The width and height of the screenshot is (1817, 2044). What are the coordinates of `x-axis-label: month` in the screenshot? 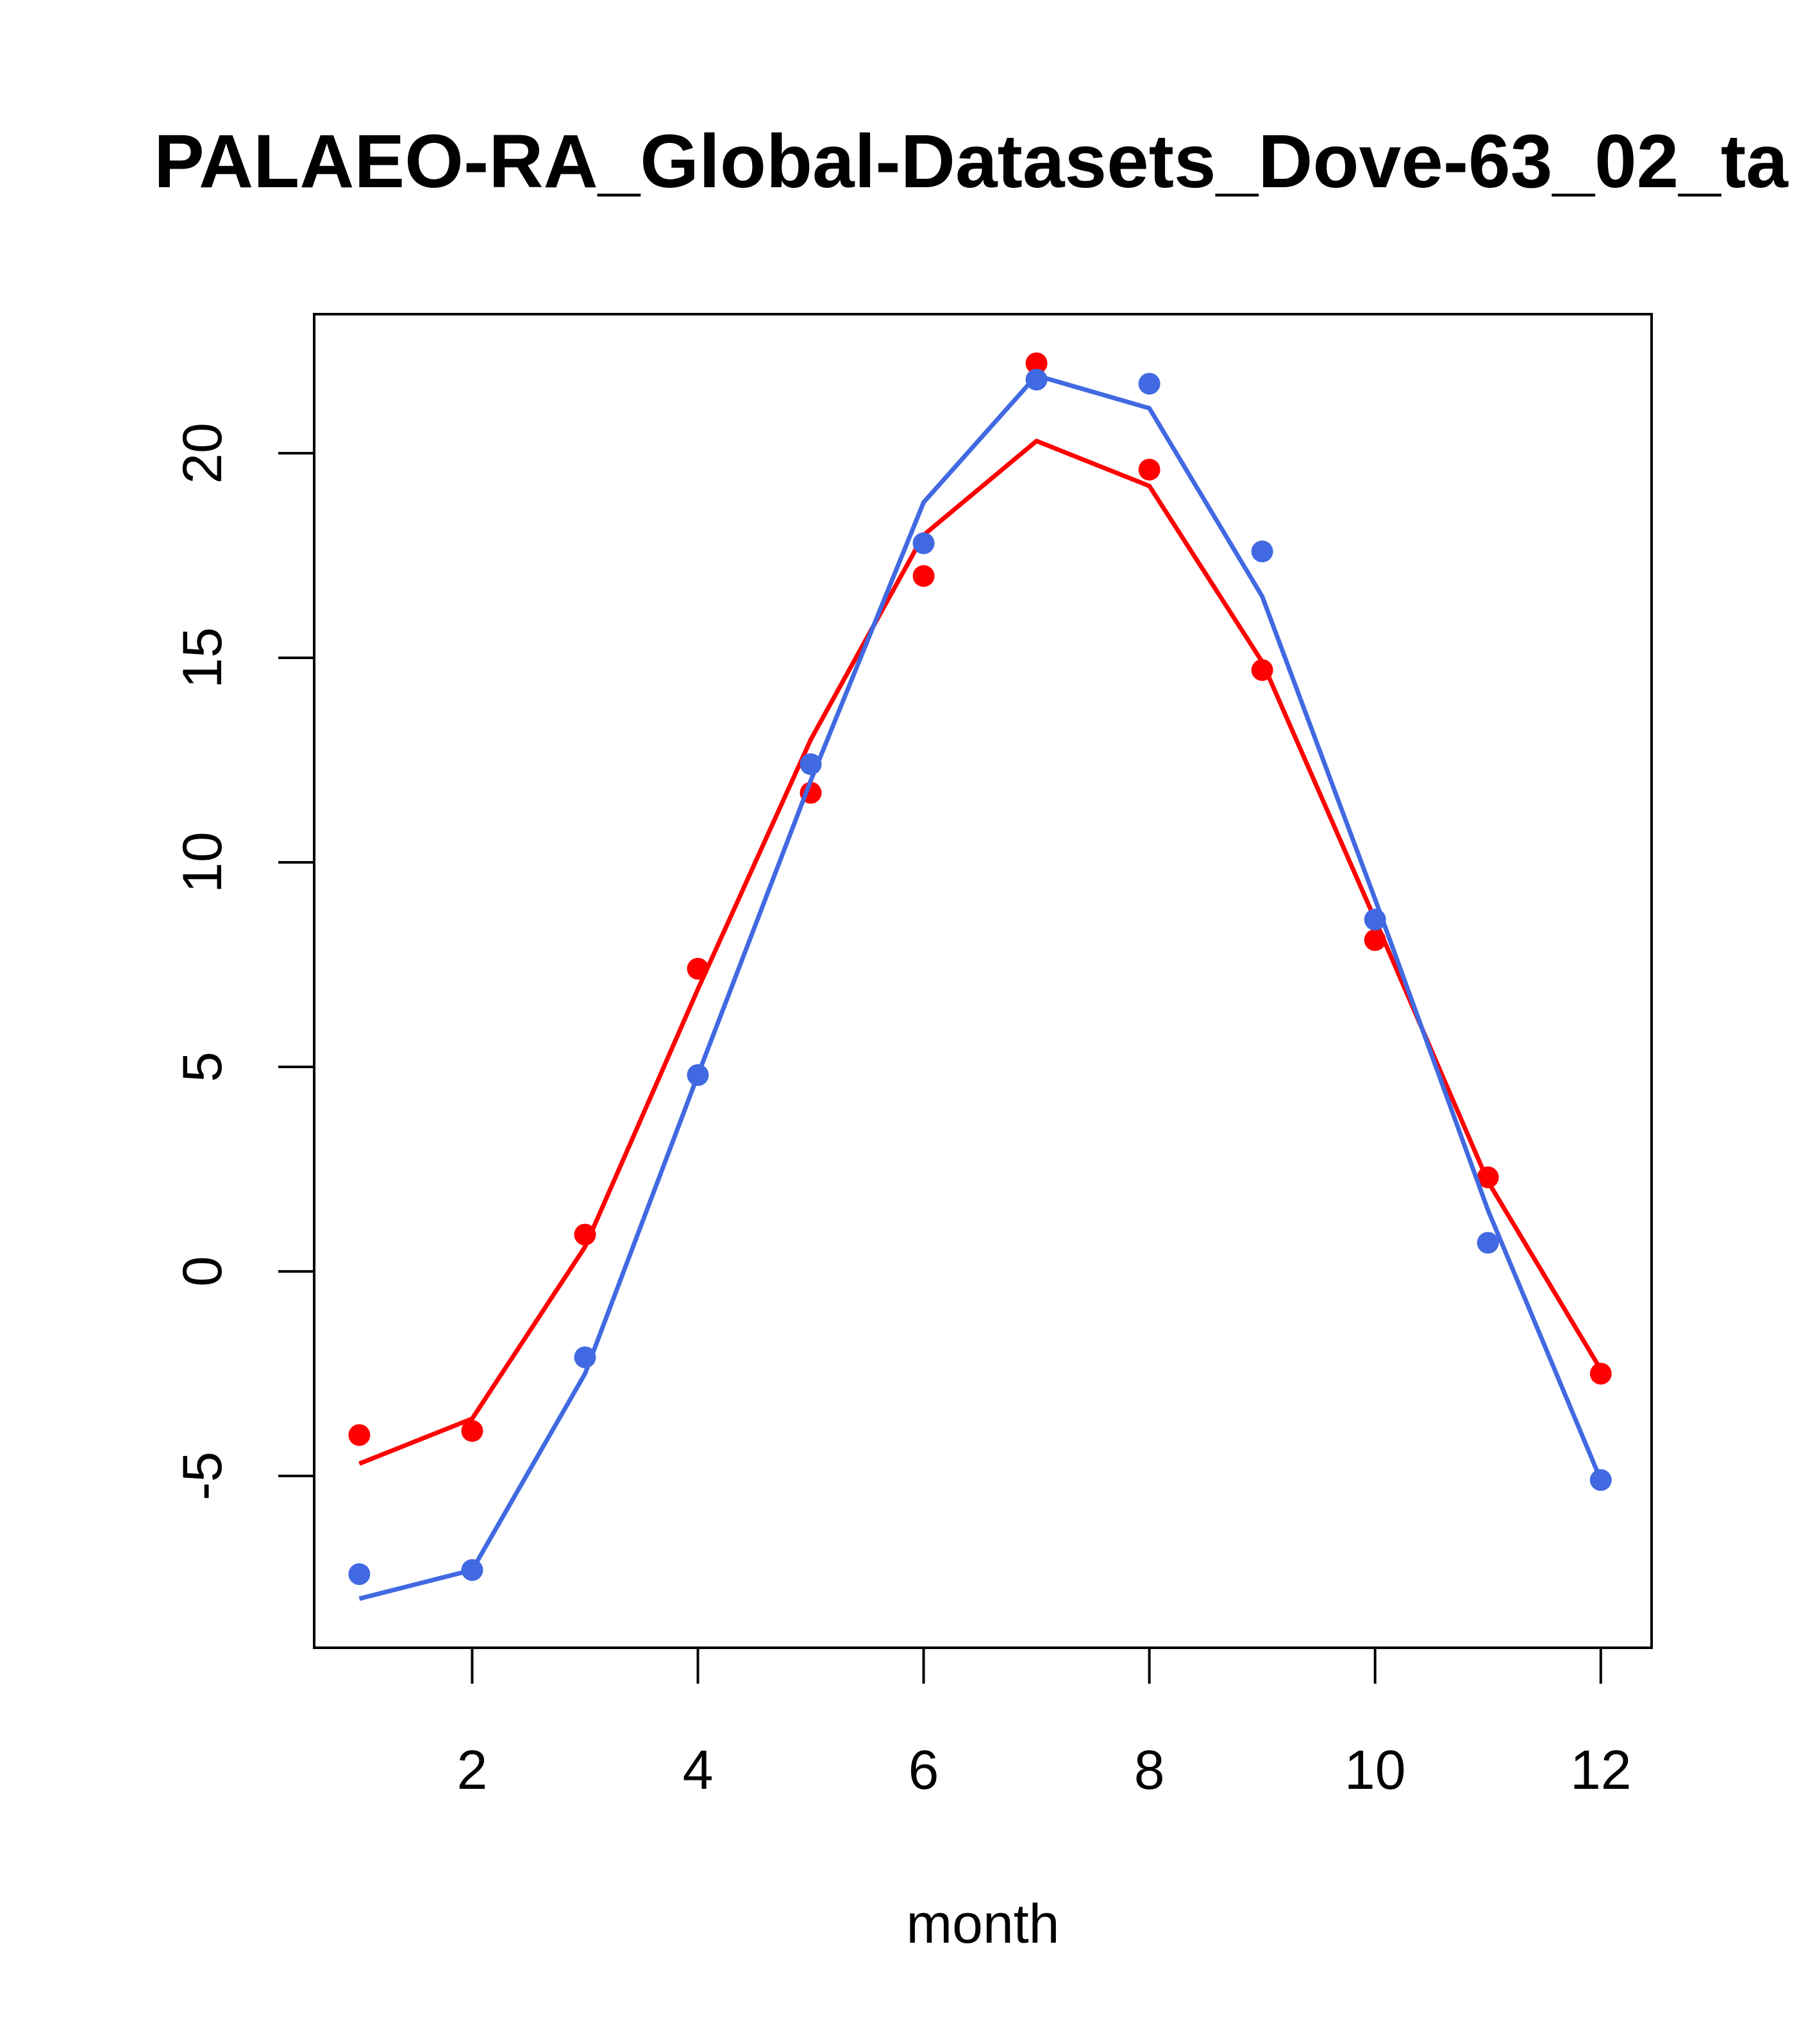 It's located at (982, 1924).